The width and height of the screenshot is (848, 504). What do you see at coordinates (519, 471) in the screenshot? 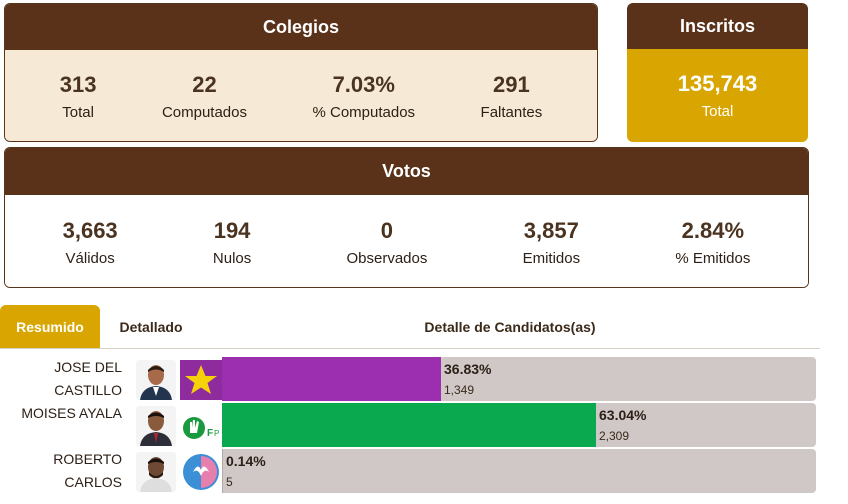
I see `vote-bar: 0.14% 5` at bounding box center [519, 471].